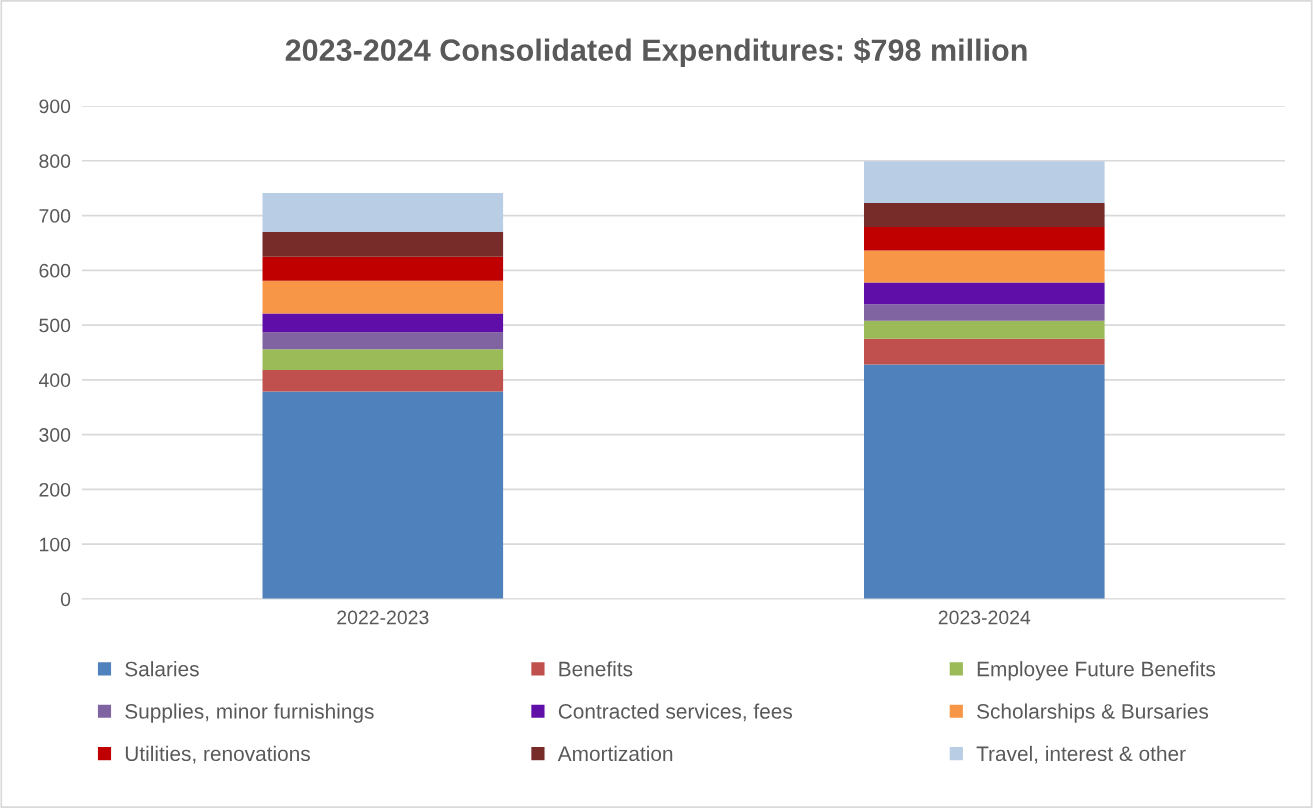 This screenshot has width=1313, height=808. Describe the element at coordinates (54, 380) in the screenshot. I see `y-tick-label: 400` at that location.